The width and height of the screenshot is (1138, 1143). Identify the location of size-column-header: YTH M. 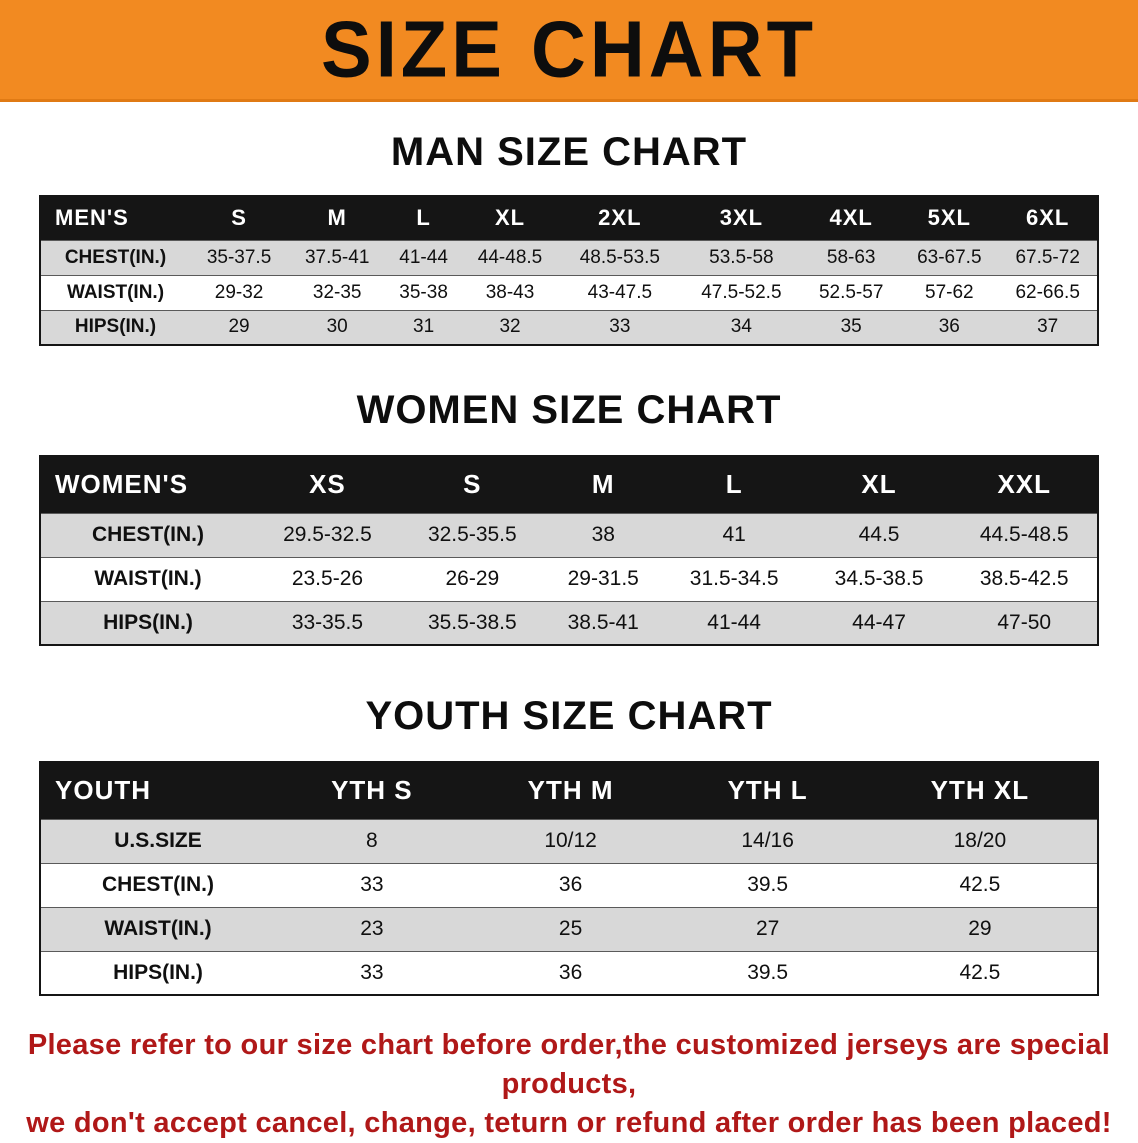
(570, 790).